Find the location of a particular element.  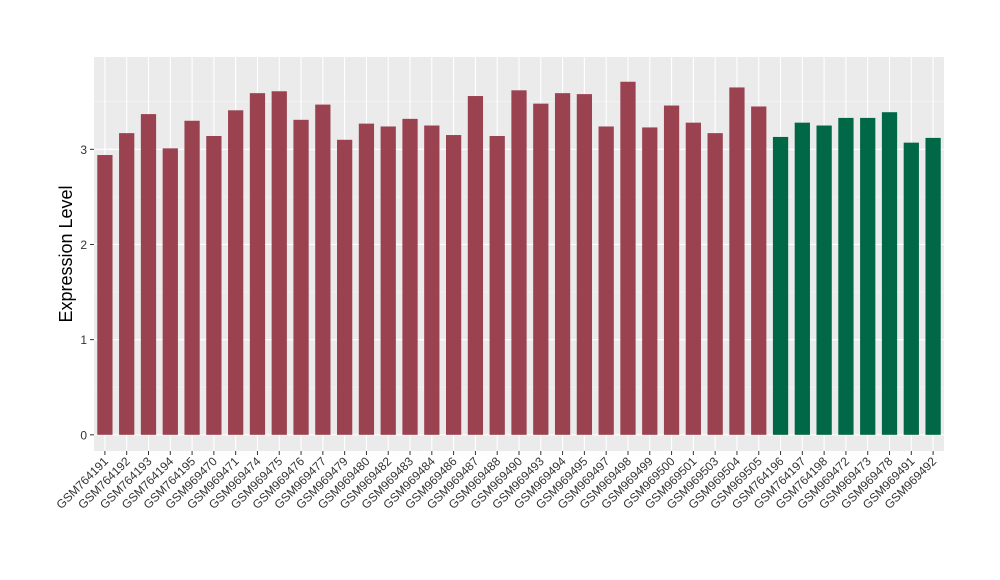

y-axis: 0 1 2 3 is located at coordinates (87, 292).